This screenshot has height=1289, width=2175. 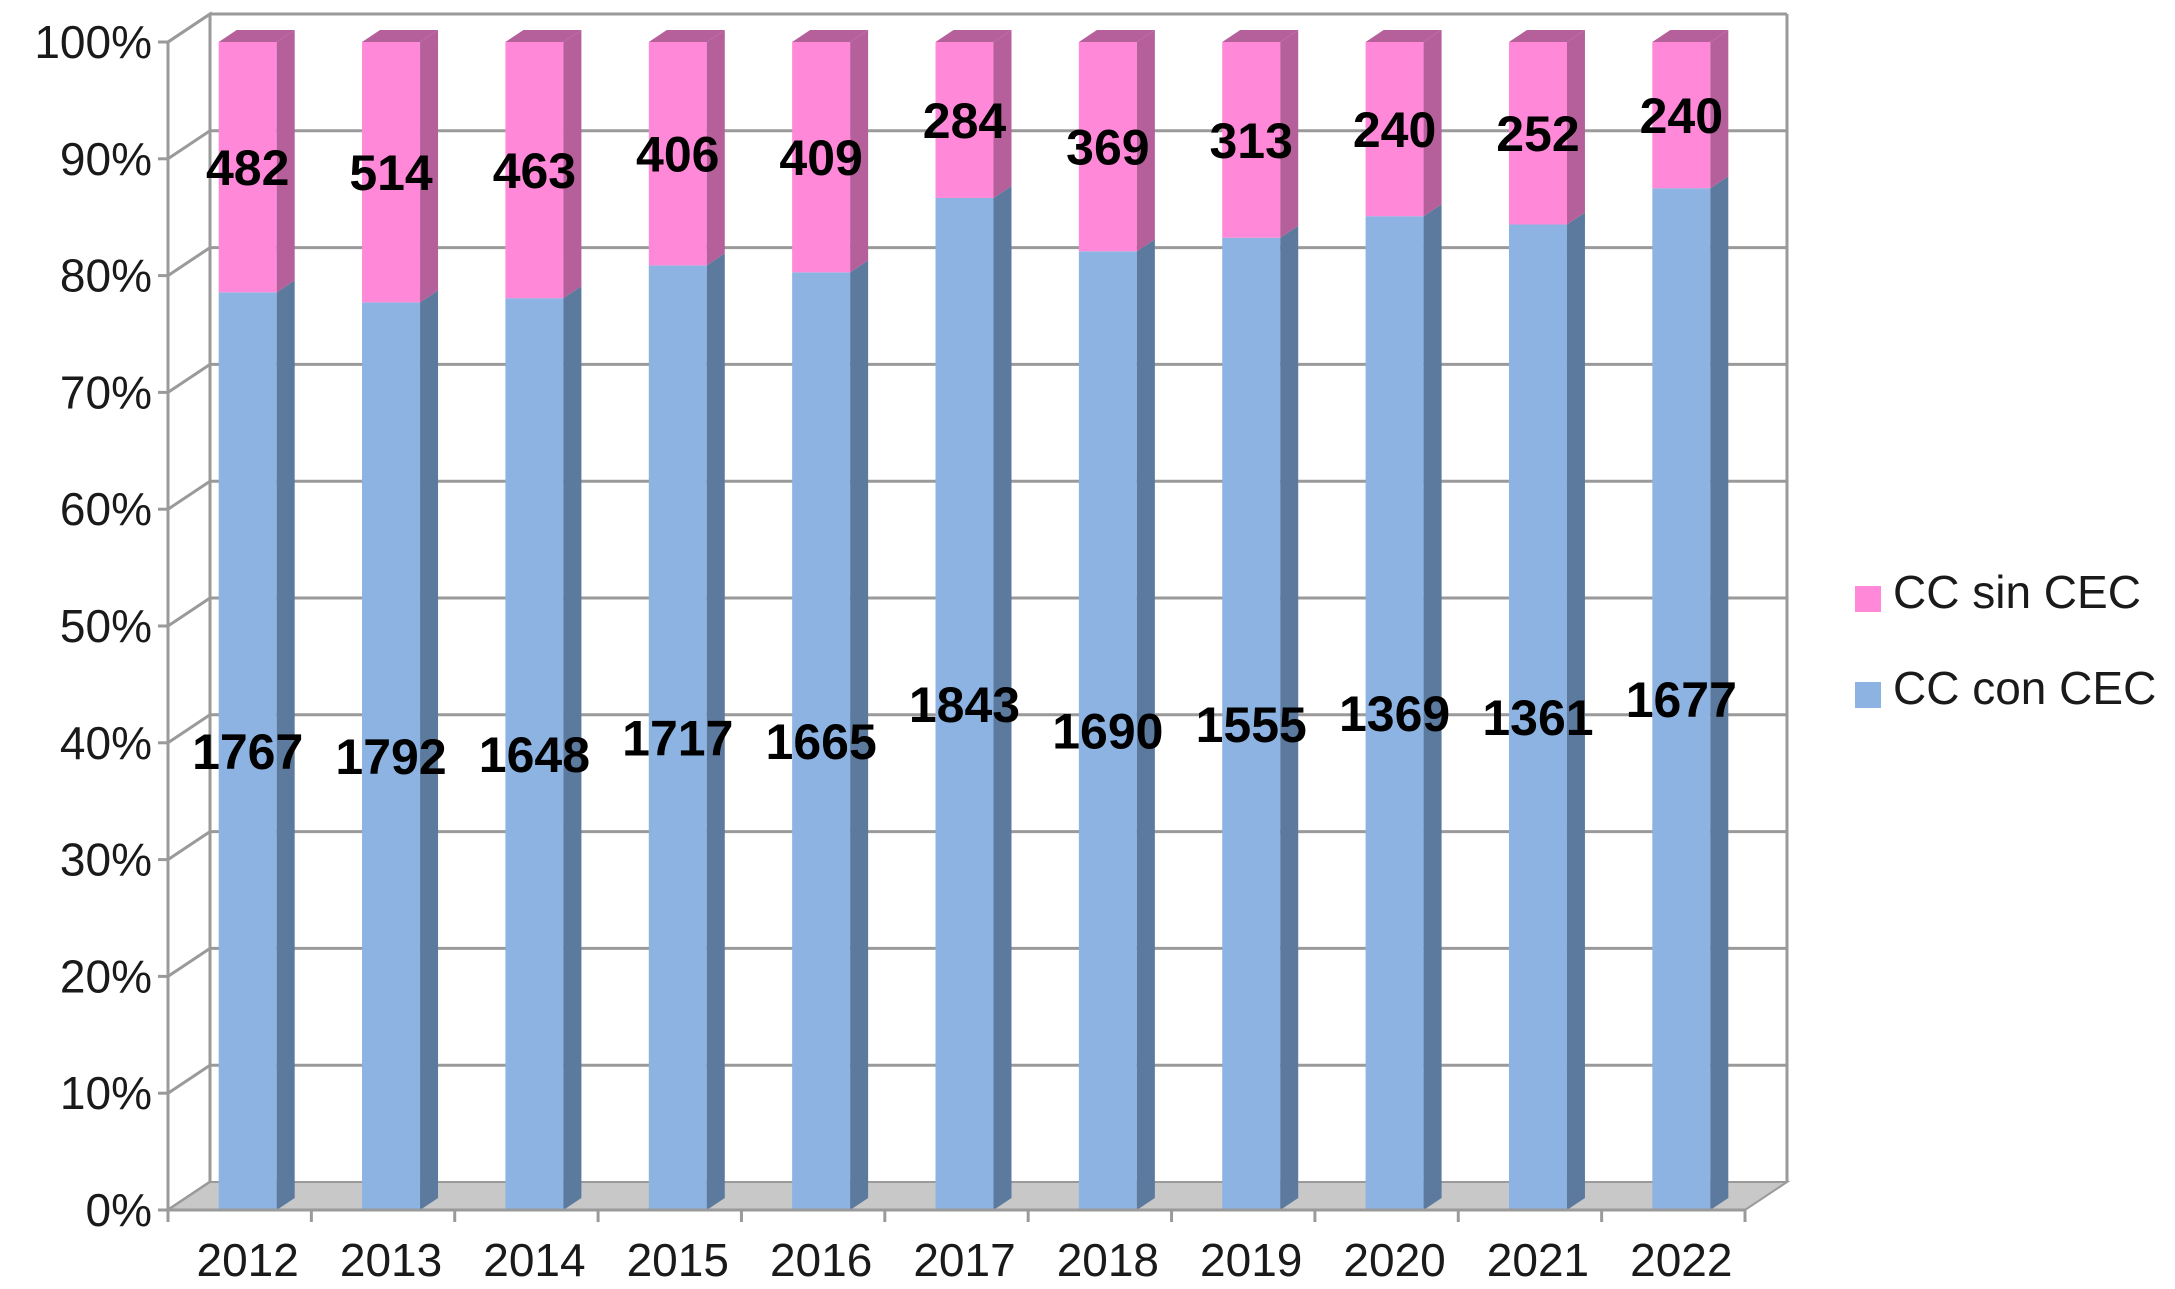 I want to click on data-label-cc-con-cec: 1677, so click(x=1681, y=700).